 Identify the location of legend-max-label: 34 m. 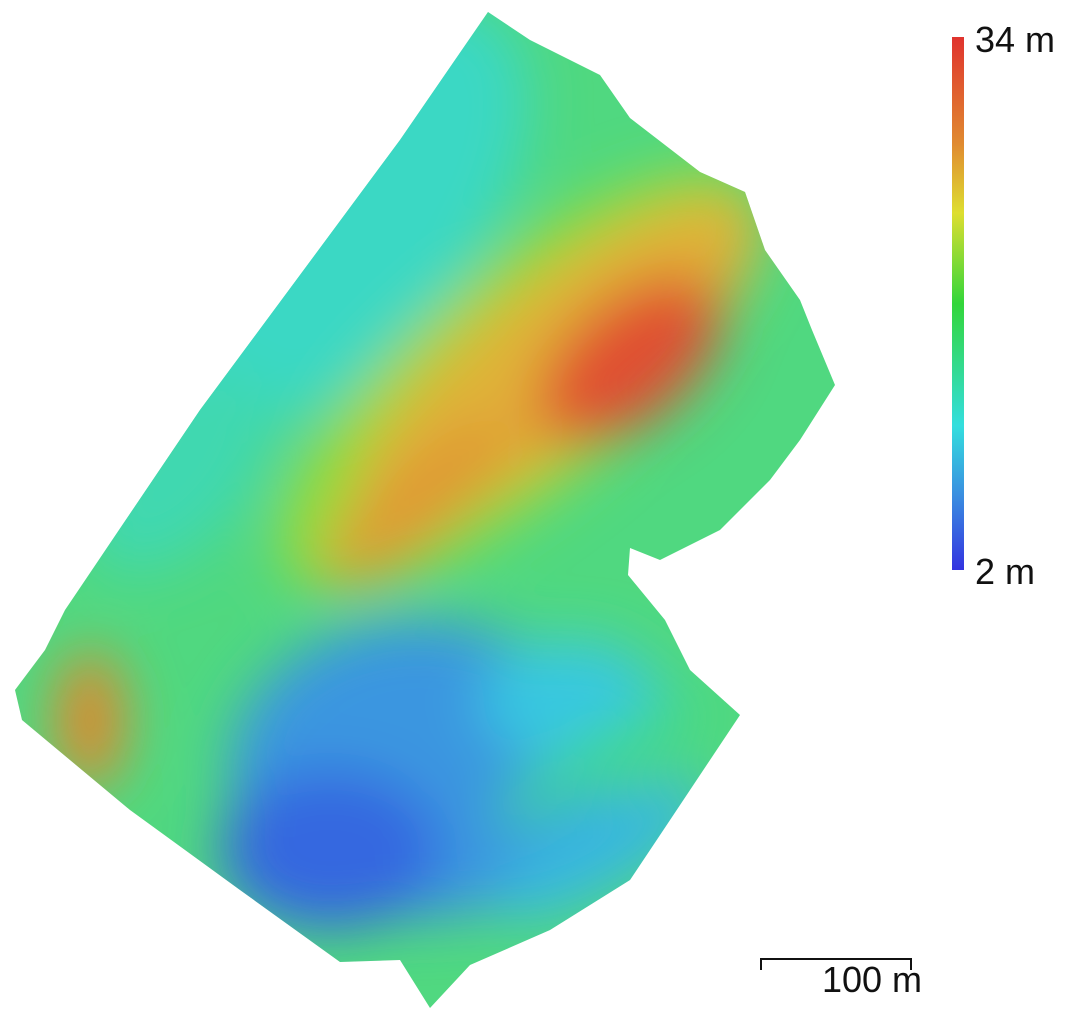
(1015, 39).